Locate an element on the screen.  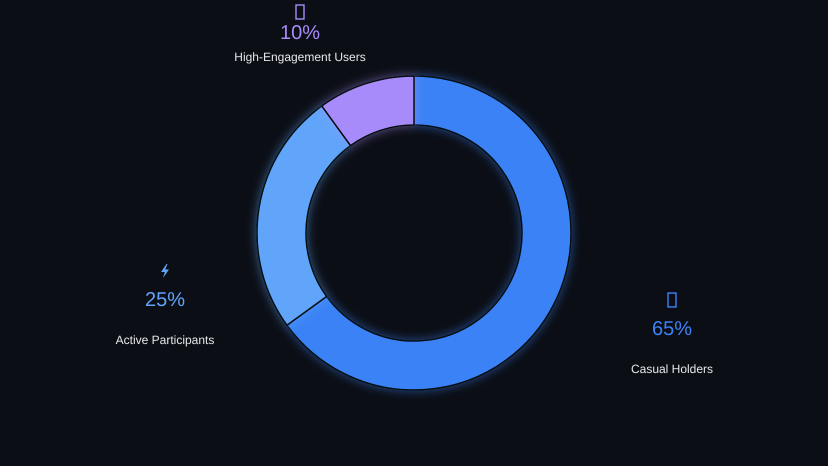
slice-label: Casual Holders is located at coordinates (672, 369).